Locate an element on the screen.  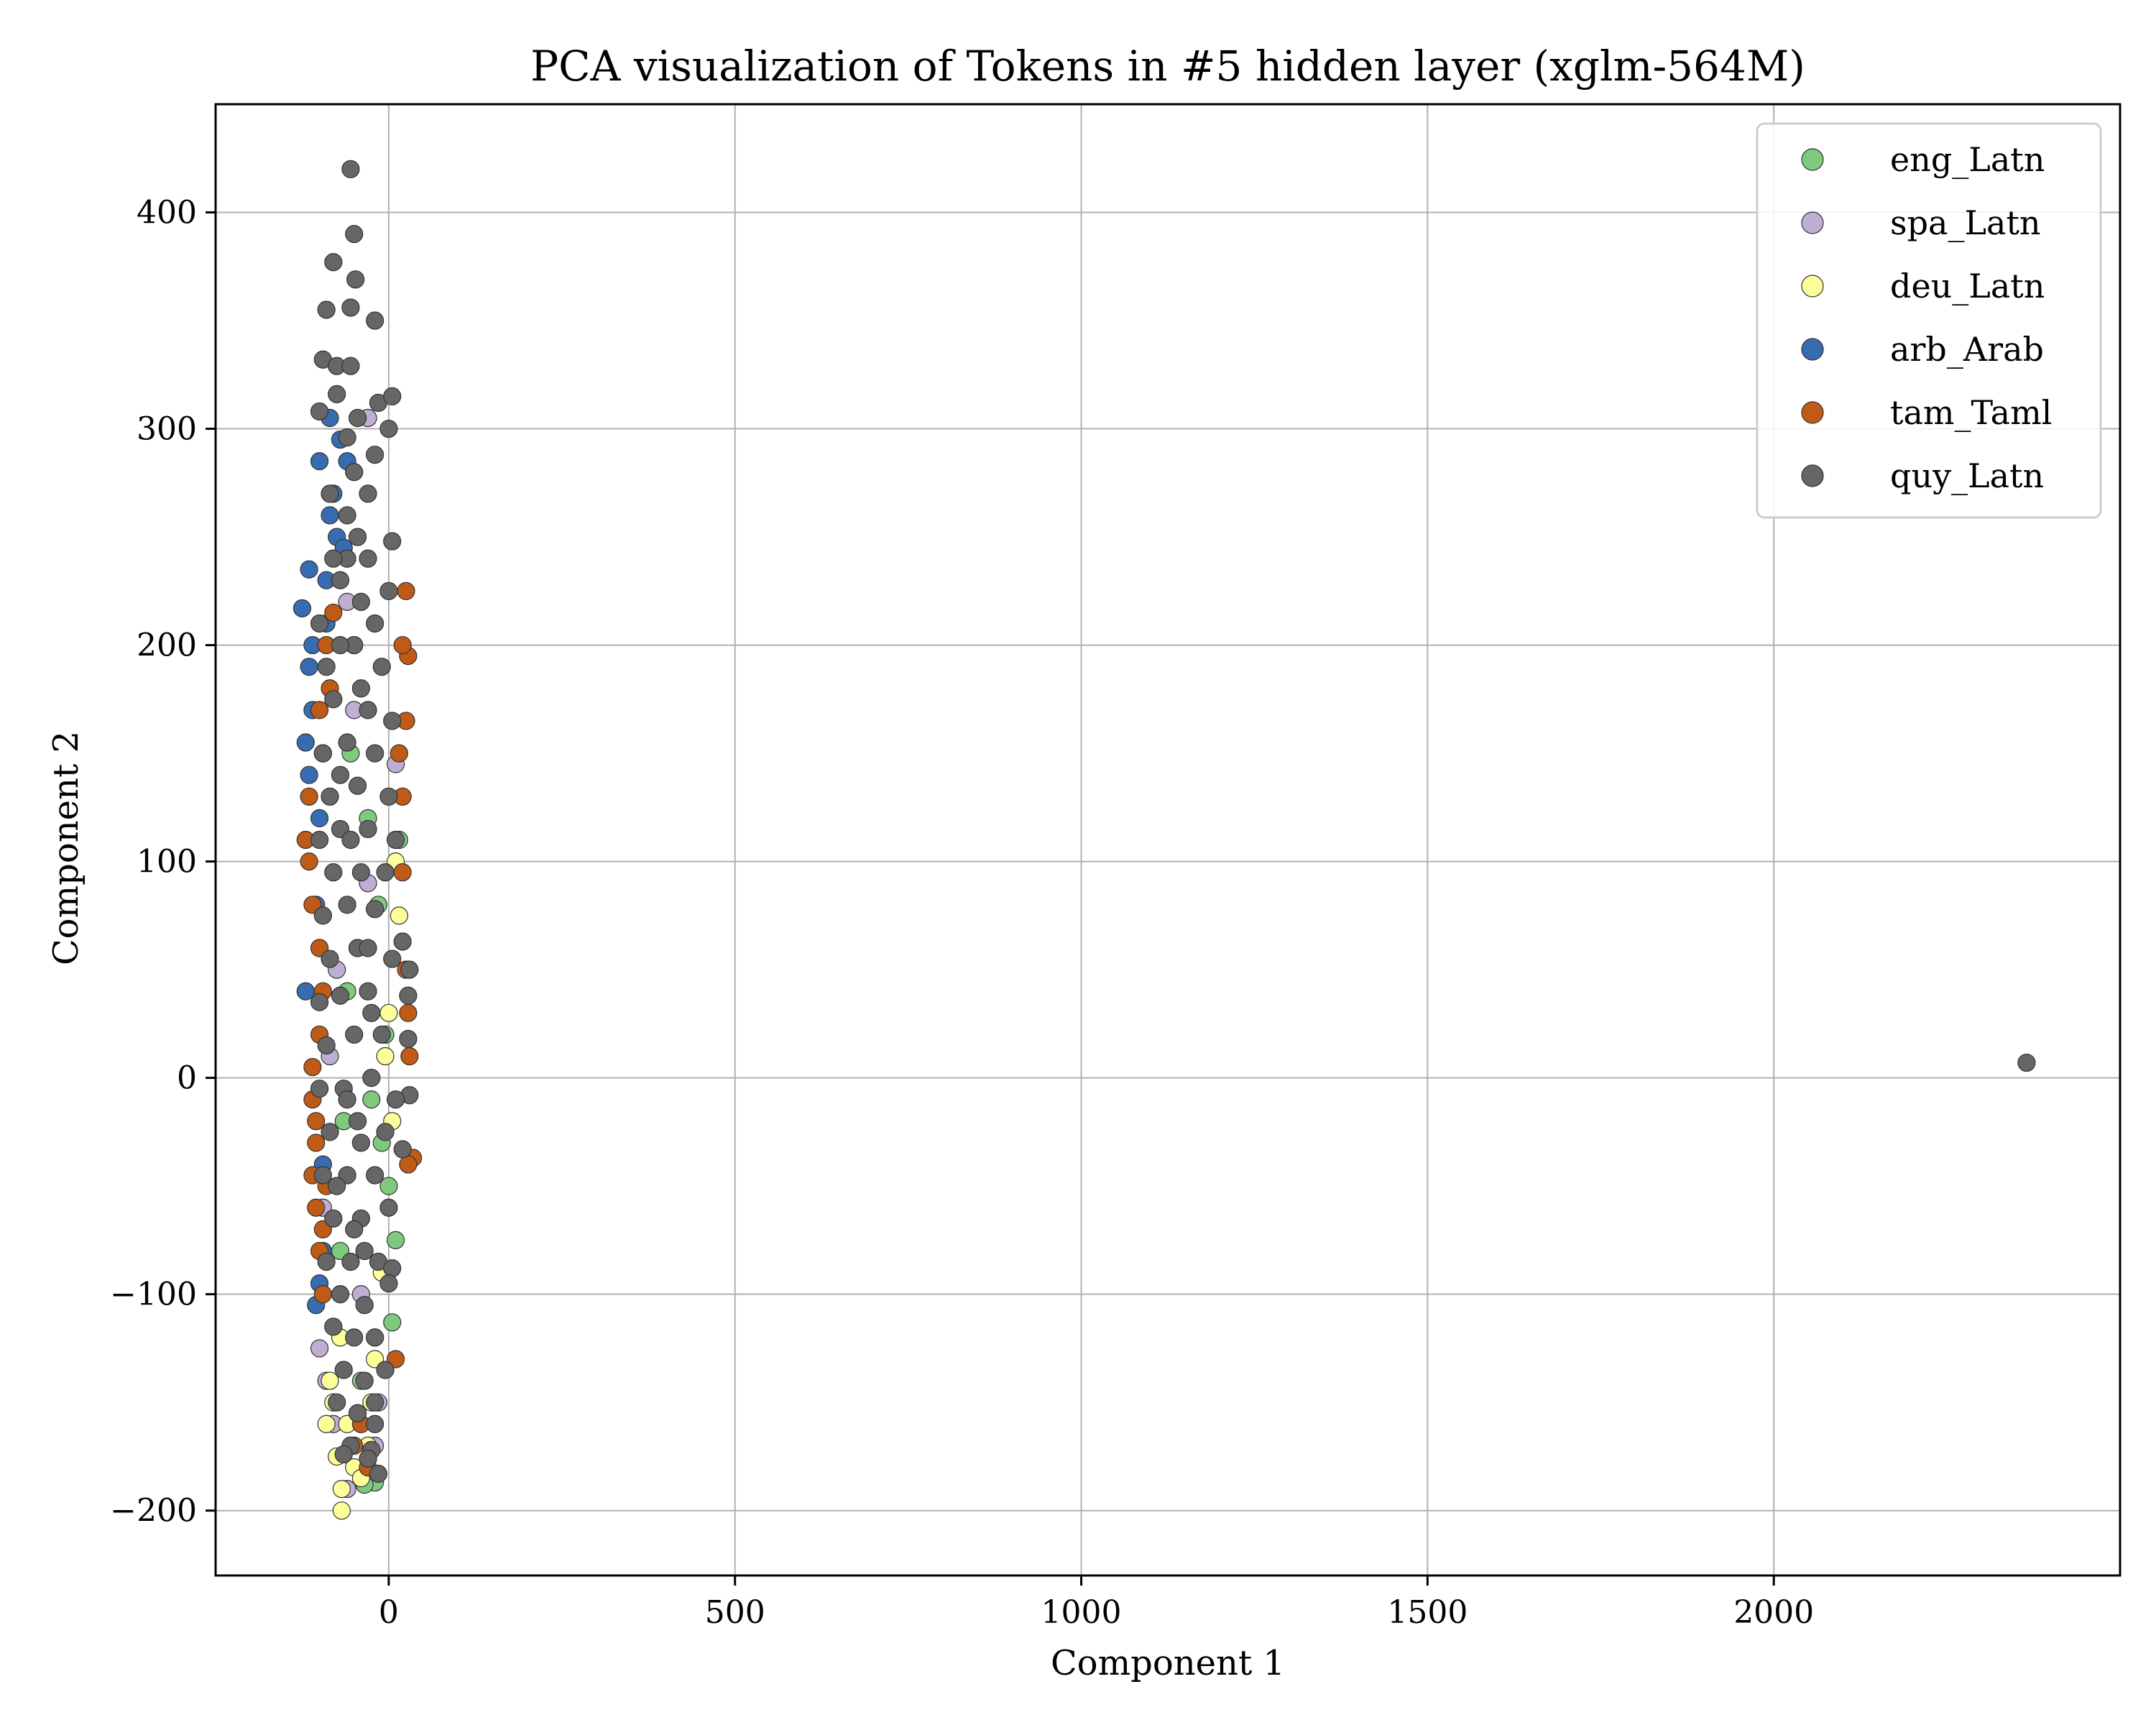
x-tick-label: 1500 is located at coordinates (1427, 1612).